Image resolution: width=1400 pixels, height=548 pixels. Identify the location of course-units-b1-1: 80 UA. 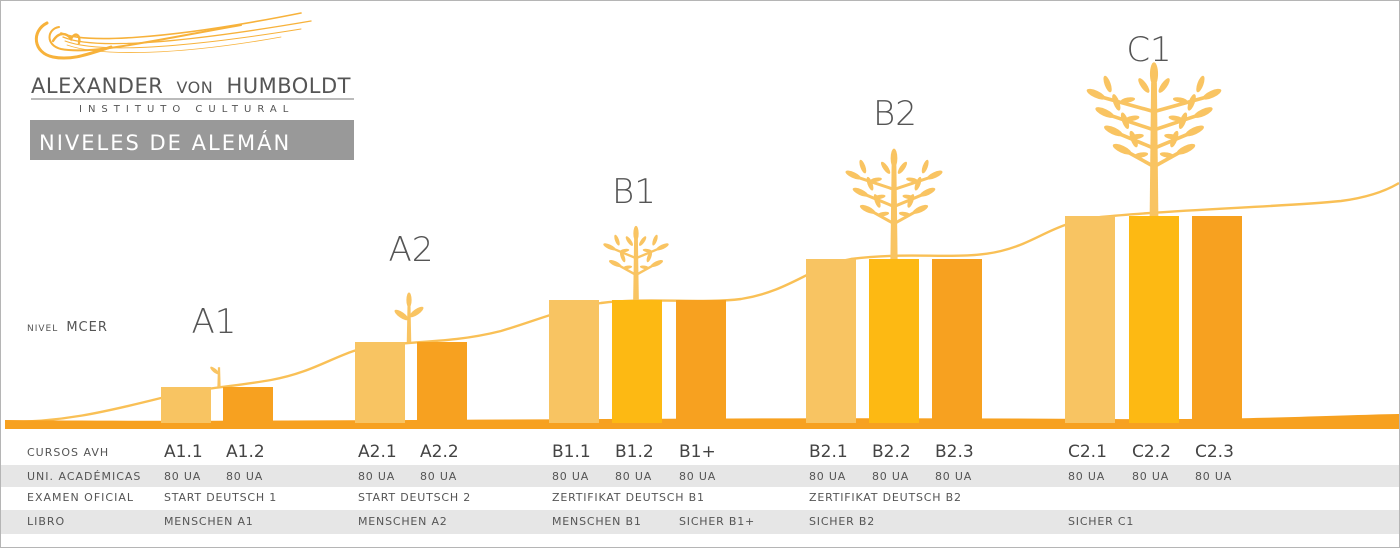
(570, 476).